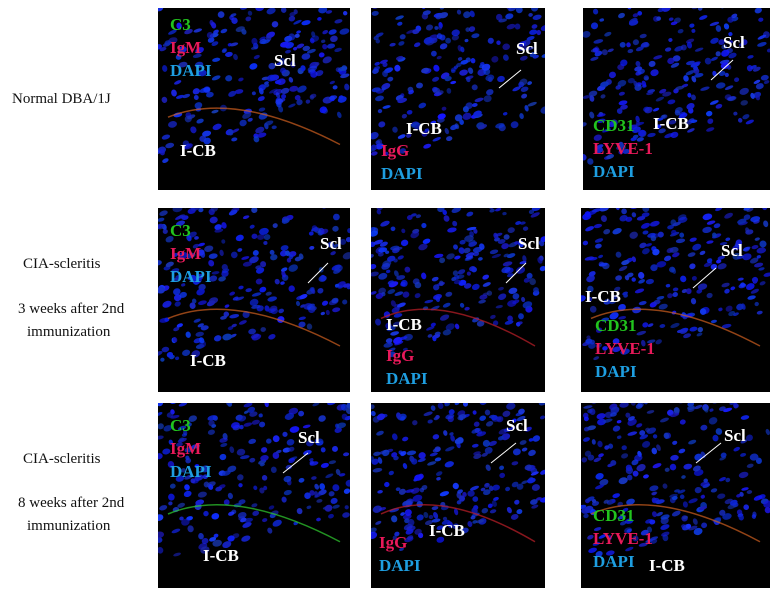 This screenshot has width=779, height=595. I want to click on pointer-line, so click(295, 463).